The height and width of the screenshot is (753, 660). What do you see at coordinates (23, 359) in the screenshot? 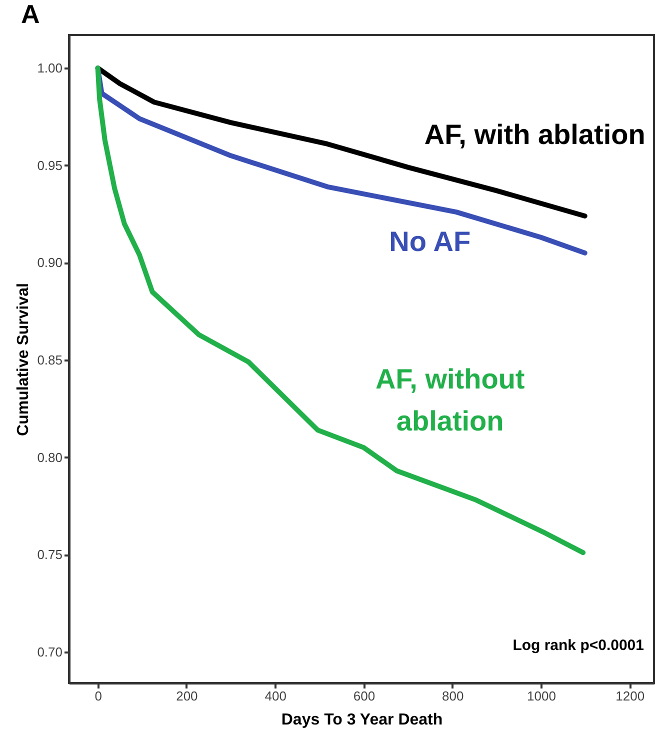
I see `y-axis-title: Cumulative Survival` at bounding box center [23, 359].